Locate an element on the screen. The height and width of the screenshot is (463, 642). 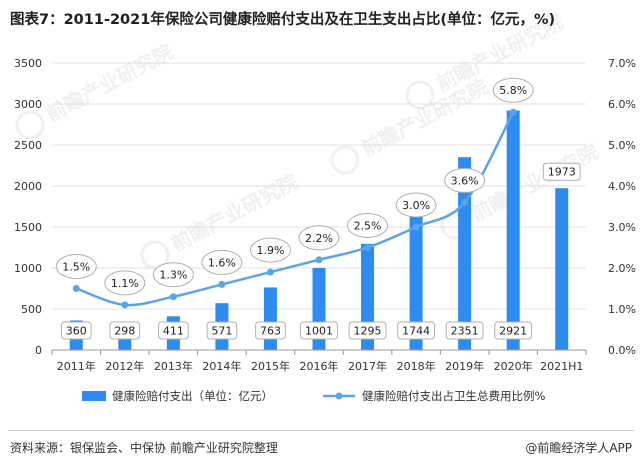
source-note: 资料来源：银保监会、中保协 前瞻产业研究院整理 is located at coordinates (144, 448).